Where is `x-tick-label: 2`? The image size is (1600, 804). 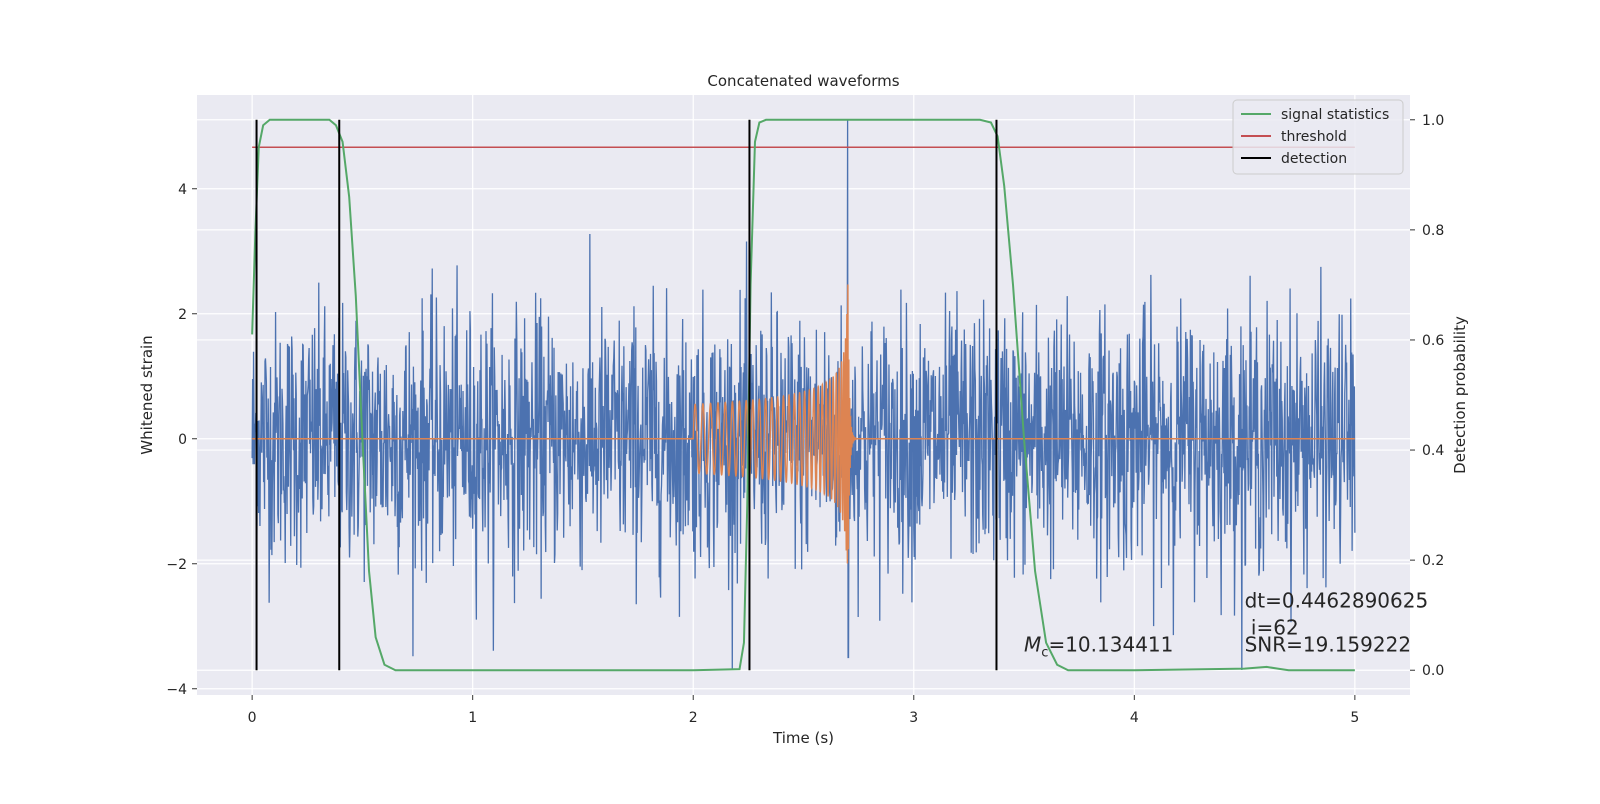
x-tick-label: 2 is located at coordinates (693, 718).